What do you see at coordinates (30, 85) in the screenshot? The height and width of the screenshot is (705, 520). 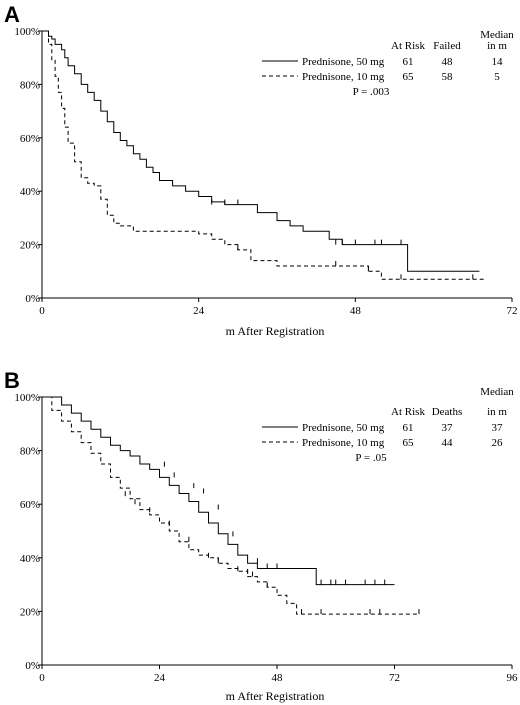 I see `y-tick-label-a: 80%` at bounding box center [30, 85].